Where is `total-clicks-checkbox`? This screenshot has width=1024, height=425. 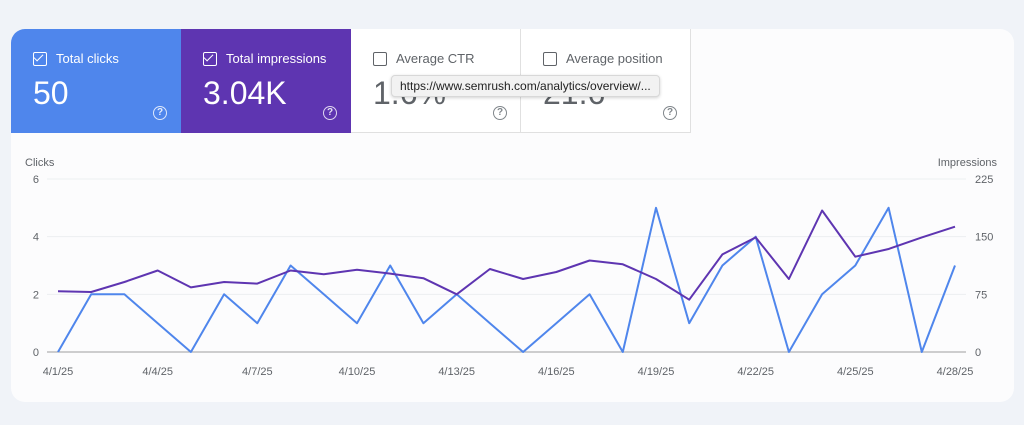
total-clicks-checkbox is located at coordinates (40, 58).